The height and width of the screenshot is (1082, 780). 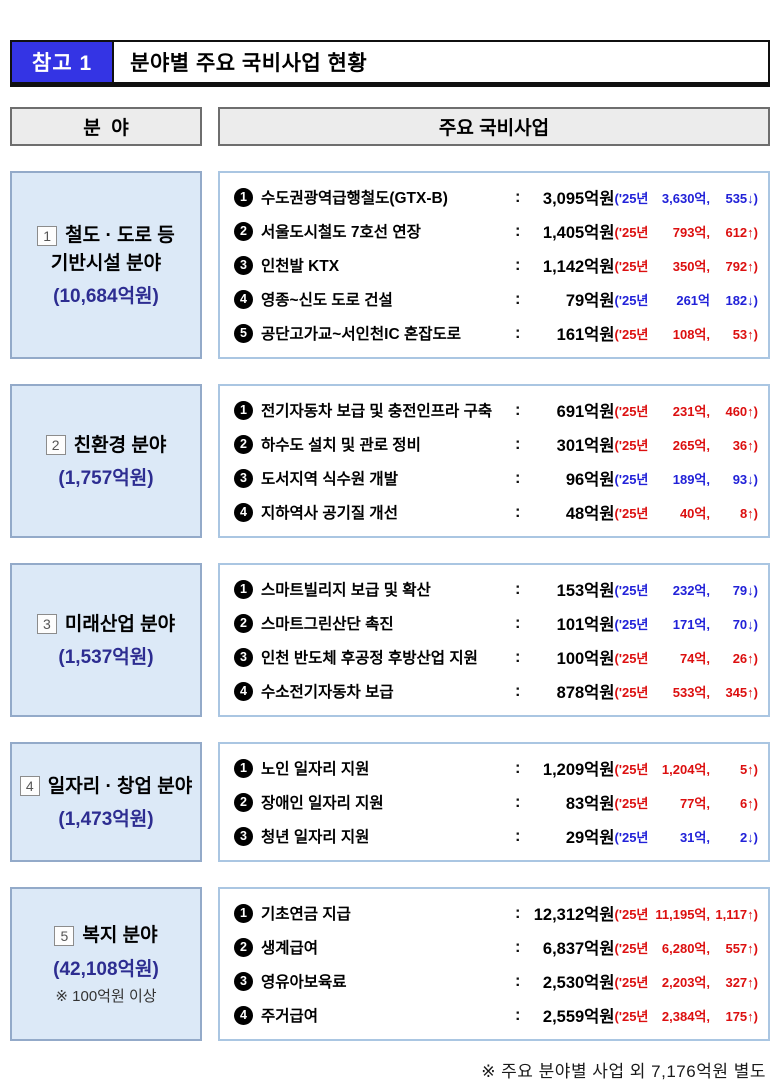 I want to click on footer-note: ※ 주요 분야별 사업 외 7,176억원 별도, so click(x=623, y=1071).